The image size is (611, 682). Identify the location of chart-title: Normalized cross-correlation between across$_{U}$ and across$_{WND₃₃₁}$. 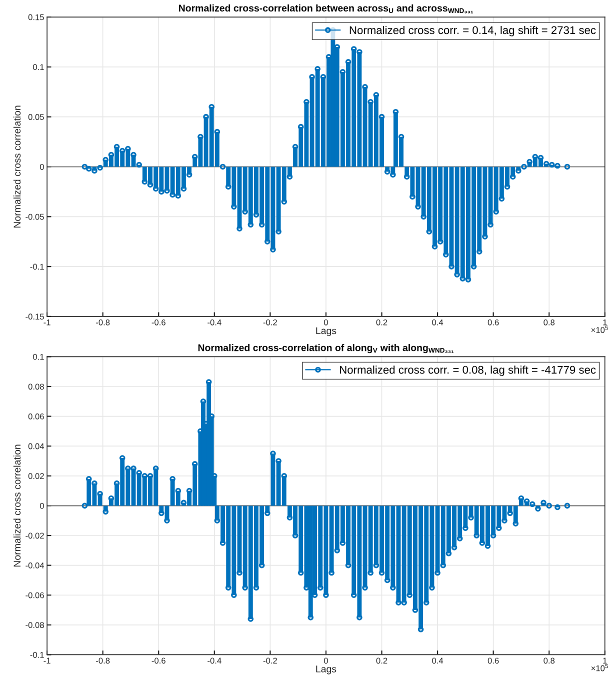
(326, 9).